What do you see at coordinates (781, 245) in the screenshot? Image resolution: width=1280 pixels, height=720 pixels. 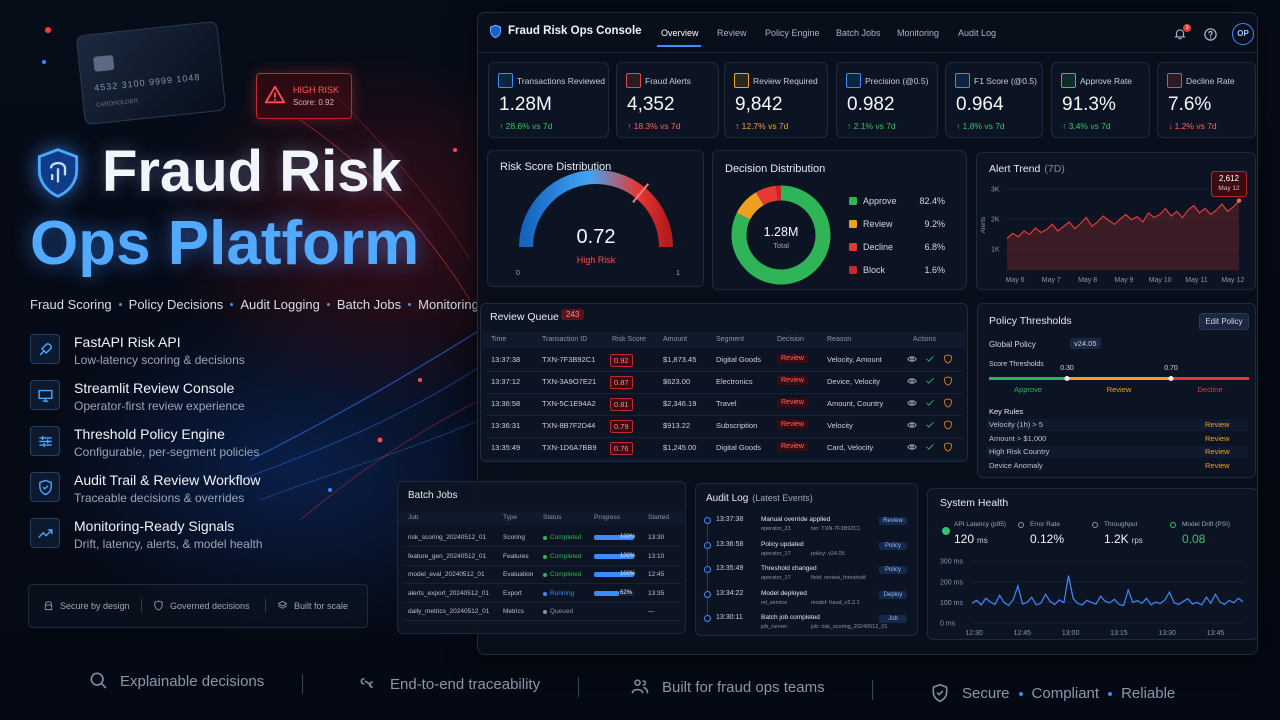 I see `donut-total-label: Total` at bounding box center [781, 245].